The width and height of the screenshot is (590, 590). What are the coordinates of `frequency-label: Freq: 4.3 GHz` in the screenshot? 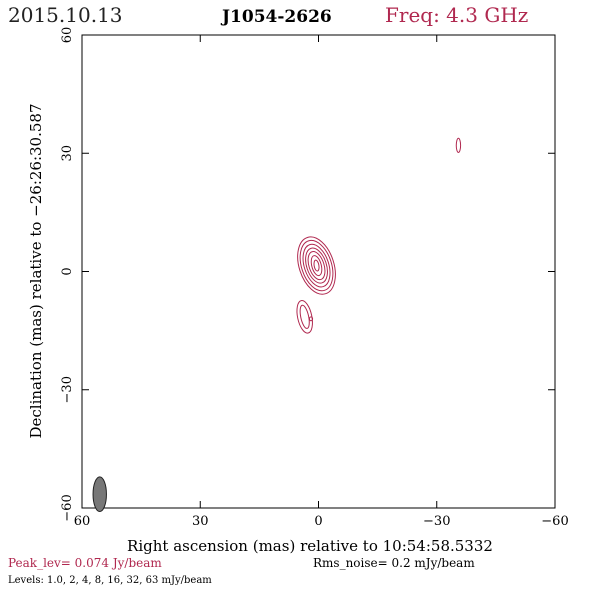 It's located at (456, 15).